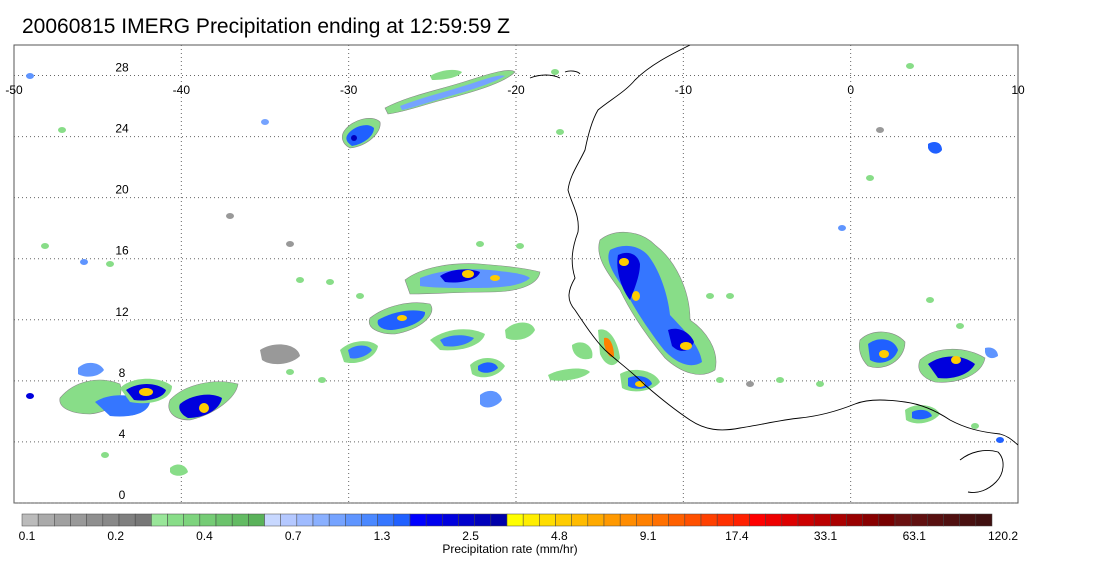  Describe the element at coordinates (1003, 536) in the screenshot. I see `colorbar-tick: 120.2` at that location.